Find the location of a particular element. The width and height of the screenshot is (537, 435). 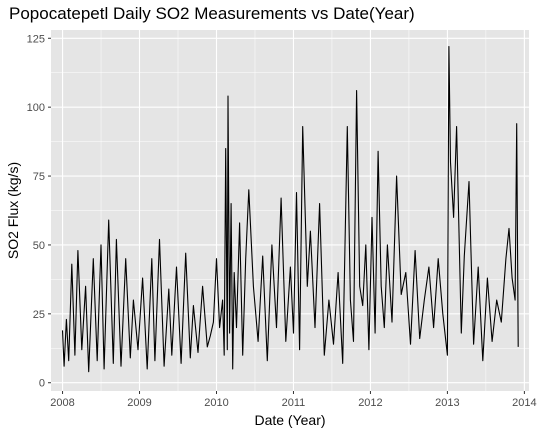

y-tick-label: 125 is located at coordinates (36, 39).